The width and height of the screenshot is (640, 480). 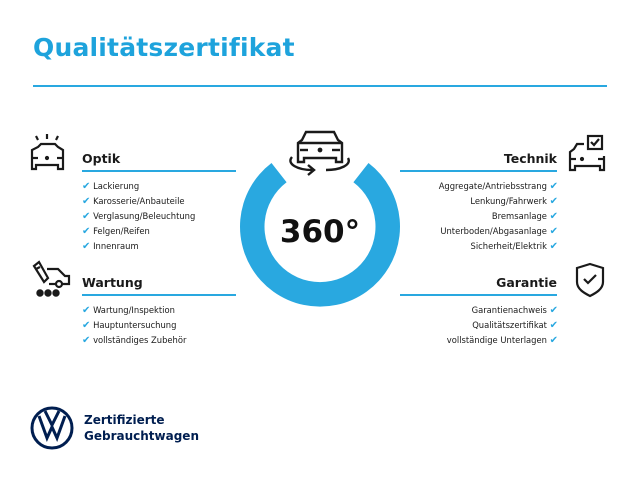 I want to click on car-lights-icon, so click(x=47, y=152).